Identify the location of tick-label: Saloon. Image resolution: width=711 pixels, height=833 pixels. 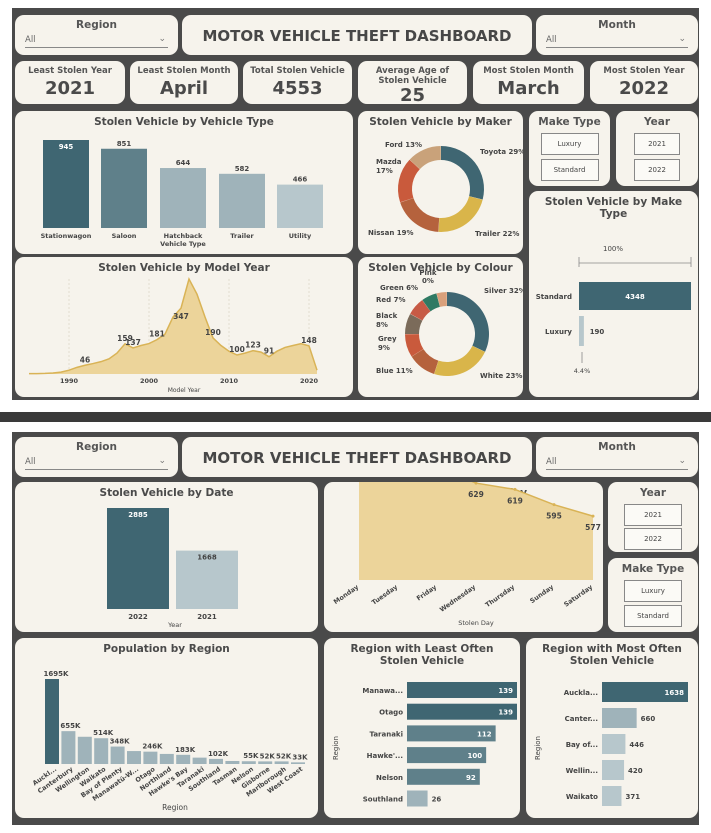
(124, 236).